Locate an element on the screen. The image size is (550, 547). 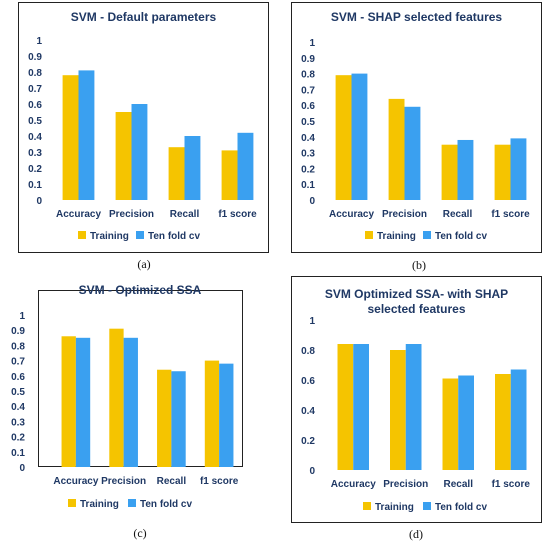
chart-title: selected features is located at coordinates (416, 309).